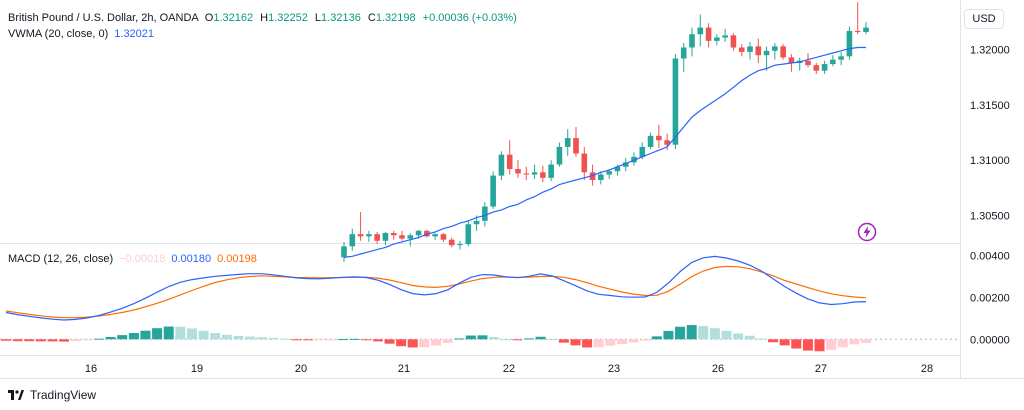  I want to click on price-axis-label: 1.31500, so click(990, 106).